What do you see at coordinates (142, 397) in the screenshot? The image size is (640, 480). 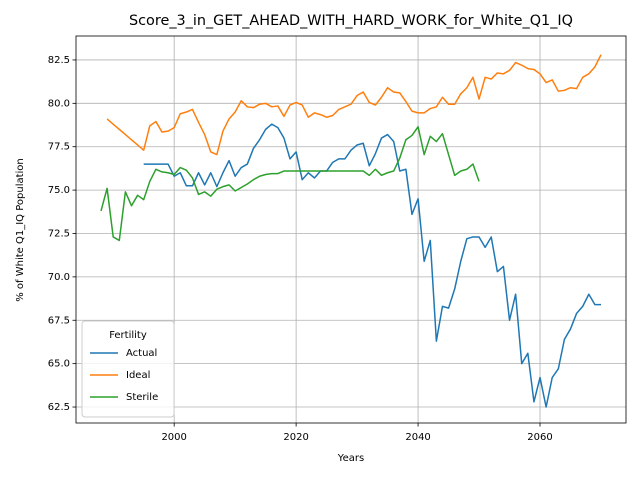 I see `legend-label: Sterile` at bounding box center [142, 397].